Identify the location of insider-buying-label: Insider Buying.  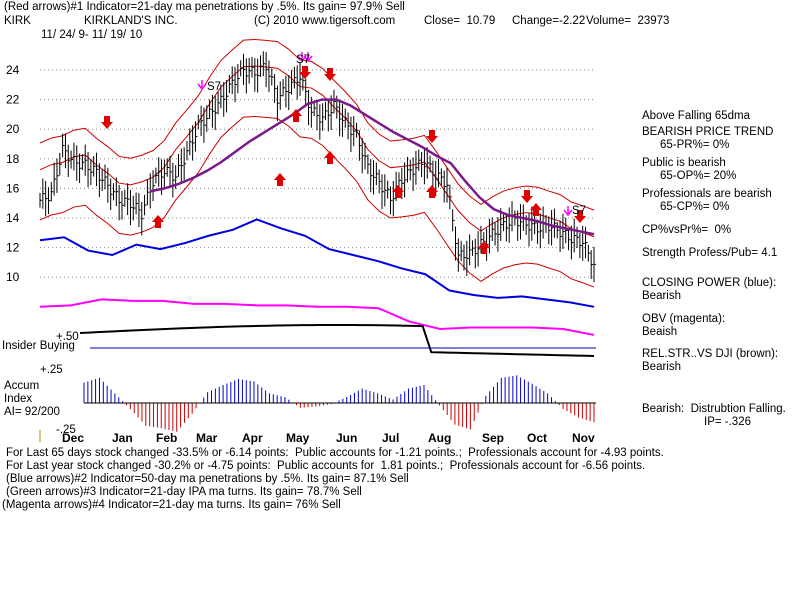
(38, 346).